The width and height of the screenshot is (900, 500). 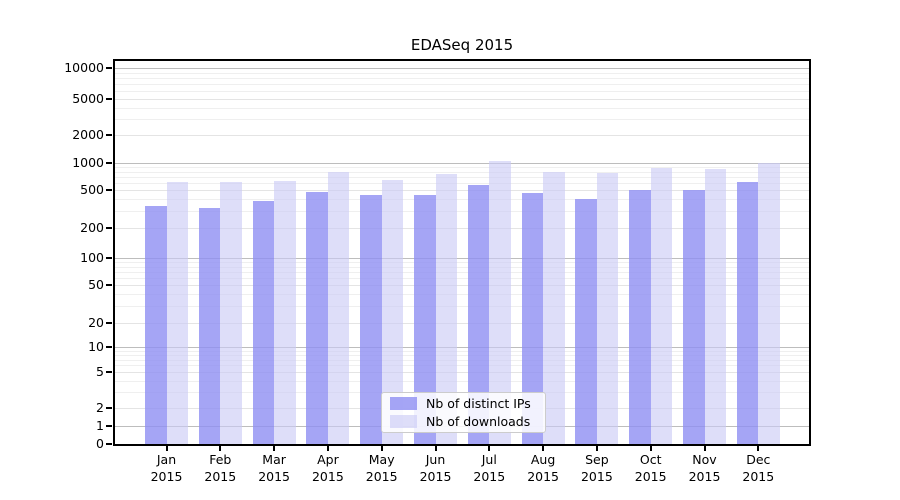 I want to click on y-tick-label: 20, so click(x=96, y=322).